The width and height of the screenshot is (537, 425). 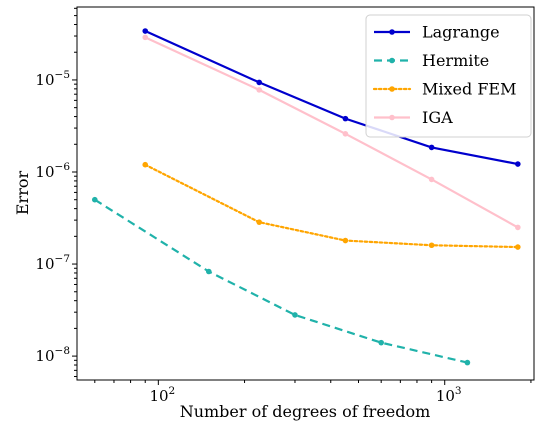 What do you see at coordinates (455, 60) in the screenshot?
I see `legend-label: Hermite` at bounding box center [455, 60].